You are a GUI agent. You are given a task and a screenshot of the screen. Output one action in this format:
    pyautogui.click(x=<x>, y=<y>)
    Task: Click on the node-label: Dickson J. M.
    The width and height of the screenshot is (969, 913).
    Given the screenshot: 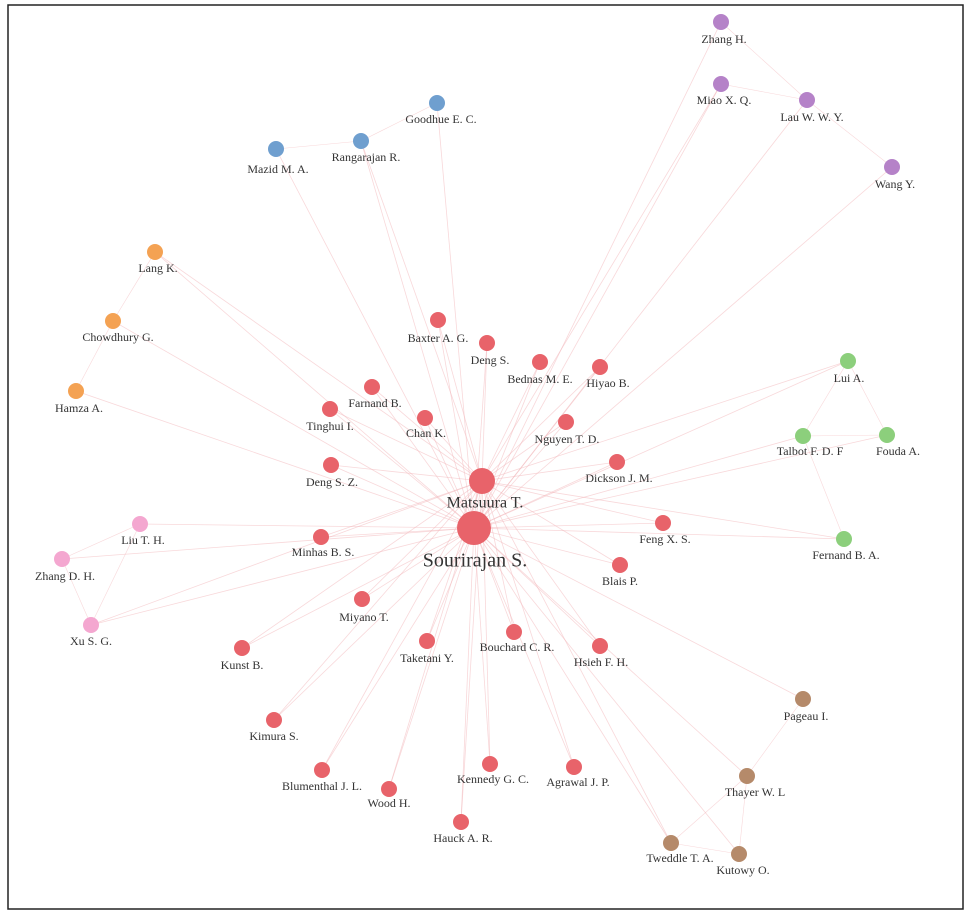 What is the action you would take?
    pyautogui.click(x=618, y=478)
    